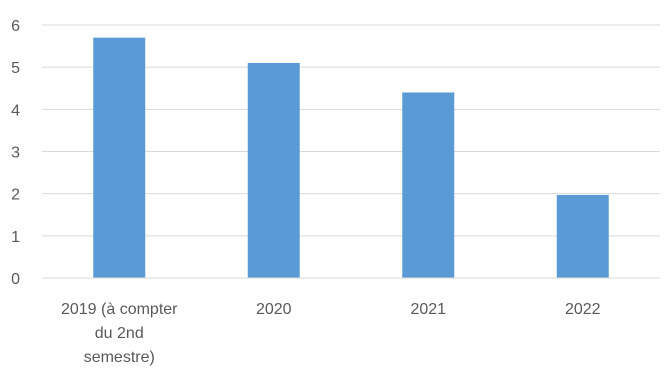 The height and width of the screenshot is (381, 666). What do you see at coordinates (119, 333) in the screenshot?
I see `x-tick-label: 2019 (à compter du 2nd semestre)` at bounding box center [119, 333].